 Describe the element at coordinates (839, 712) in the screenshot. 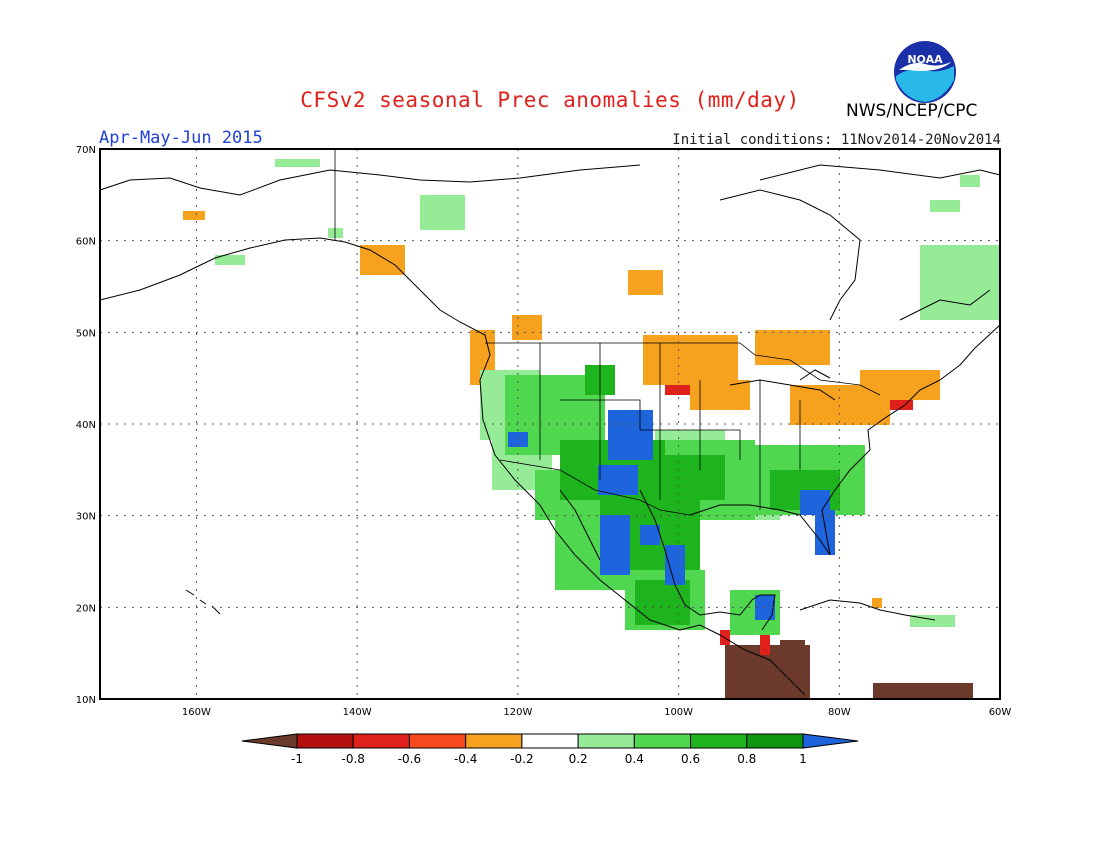

I see `lon-label: 80W` at that location.